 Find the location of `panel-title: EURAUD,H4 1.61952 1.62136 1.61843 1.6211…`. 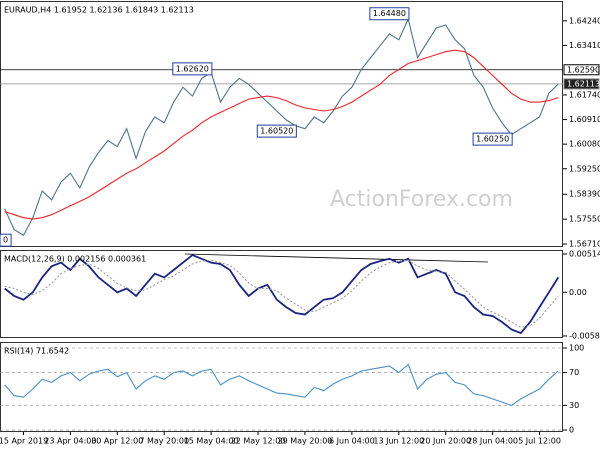

panel-title: EURAUD,H4 1.61952 1.62136 1.61843 1.6211… is located at coordinates (99, 10).